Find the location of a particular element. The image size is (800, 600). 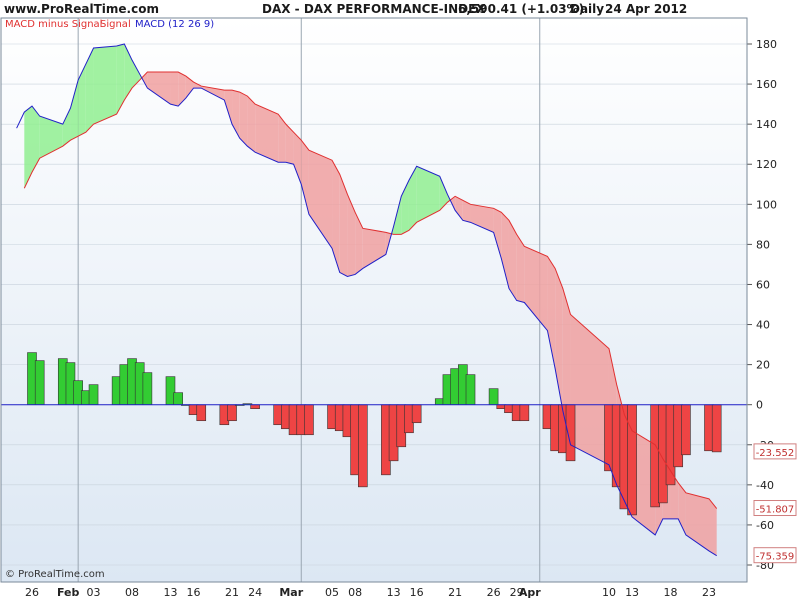

x-tick-label: 29 is located at coordinates (517, 592).